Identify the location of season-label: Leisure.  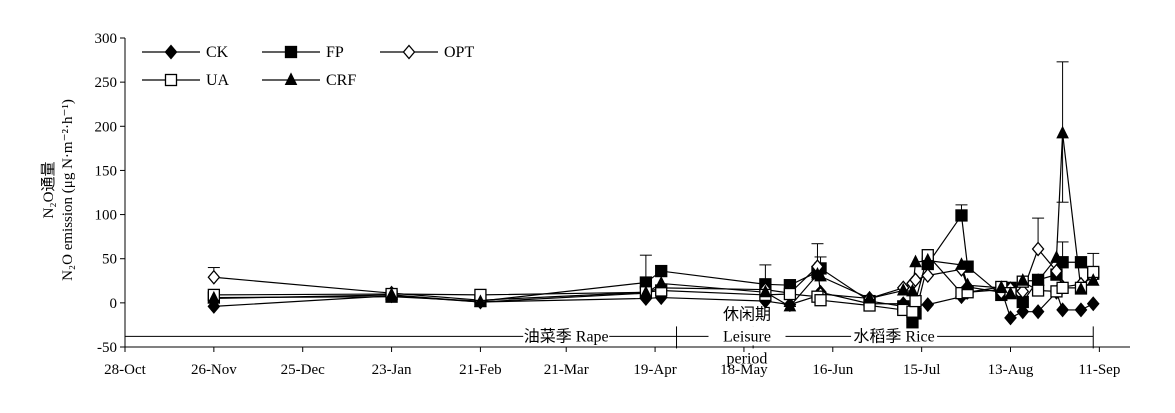
(747, 336).